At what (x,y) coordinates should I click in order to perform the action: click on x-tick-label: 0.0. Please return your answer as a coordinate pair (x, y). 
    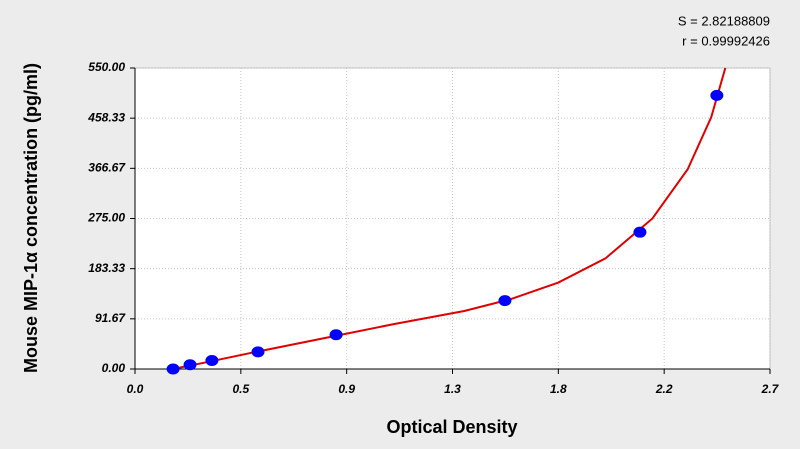
    Looking at the image, I should click on (135, 389).